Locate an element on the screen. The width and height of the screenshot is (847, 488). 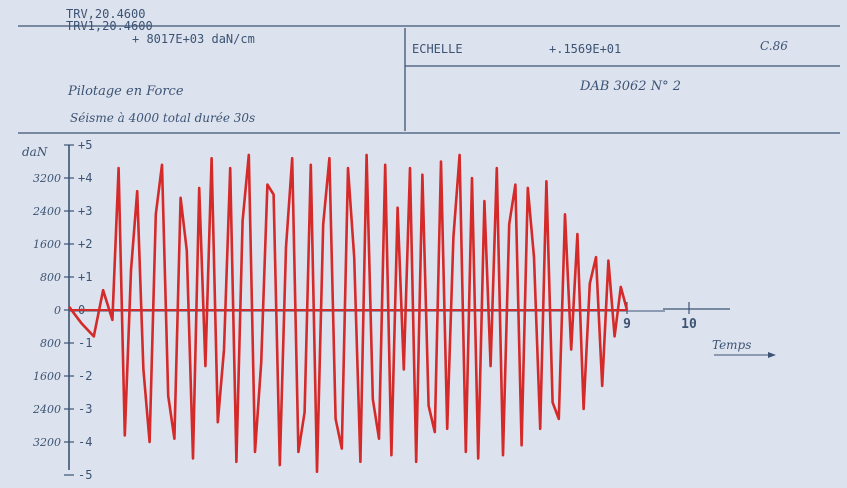
time-label: Temps is located at coordinates (731, 345).